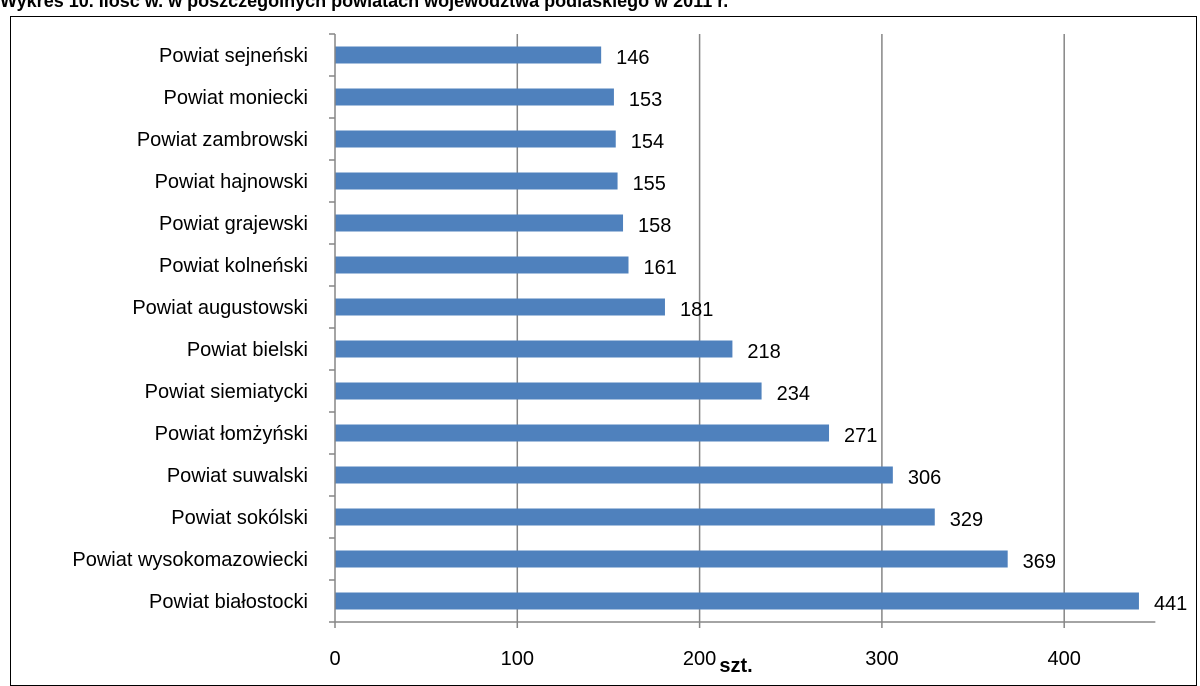 This screenshot has height=686, width=1200. What do you see at coordinates (235, 98) in the screenshot?
I see `category-label: Powiat moniecki` at bounding box center [235, 98].